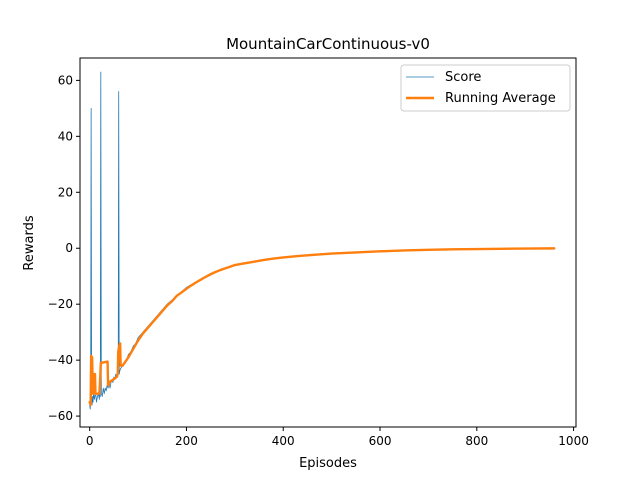 The height and width of the screenshot is (480, 640). I want to click on legend-label-running-average: Running Average, so click(500, 98).